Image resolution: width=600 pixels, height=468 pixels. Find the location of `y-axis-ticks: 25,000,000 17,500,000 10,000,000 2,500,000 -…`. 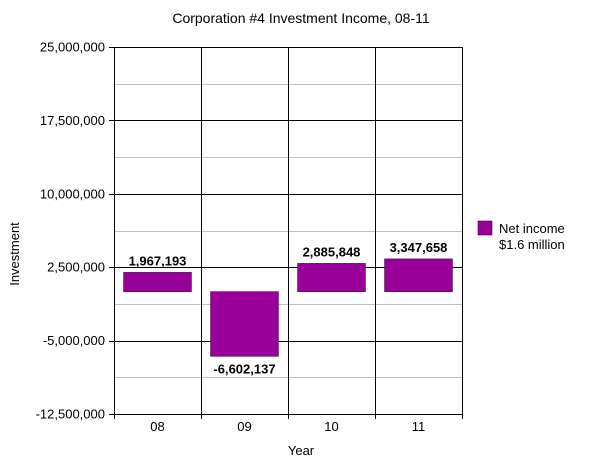

y-axis-ticks: 25,000,000 17,500,000 10,000,000 2,500,000 -… is located at coordinates (70, 231).